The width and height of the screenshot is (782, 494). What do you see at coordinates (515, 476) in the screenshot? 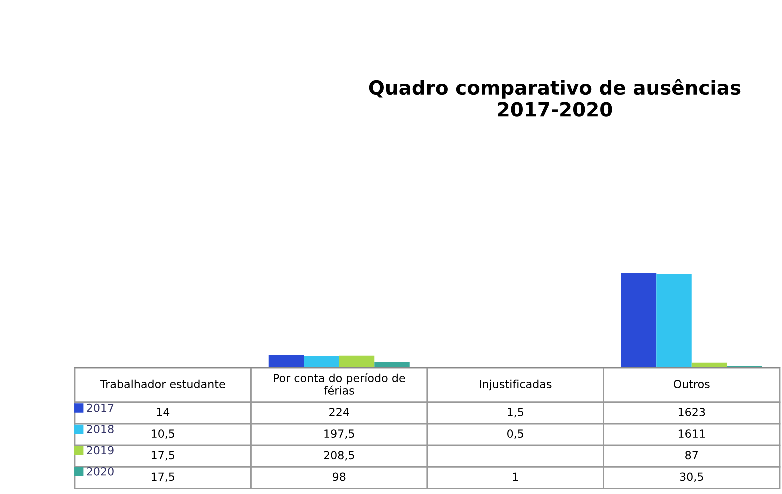
I see `data-label: 1` at bounding box center [515, 476].